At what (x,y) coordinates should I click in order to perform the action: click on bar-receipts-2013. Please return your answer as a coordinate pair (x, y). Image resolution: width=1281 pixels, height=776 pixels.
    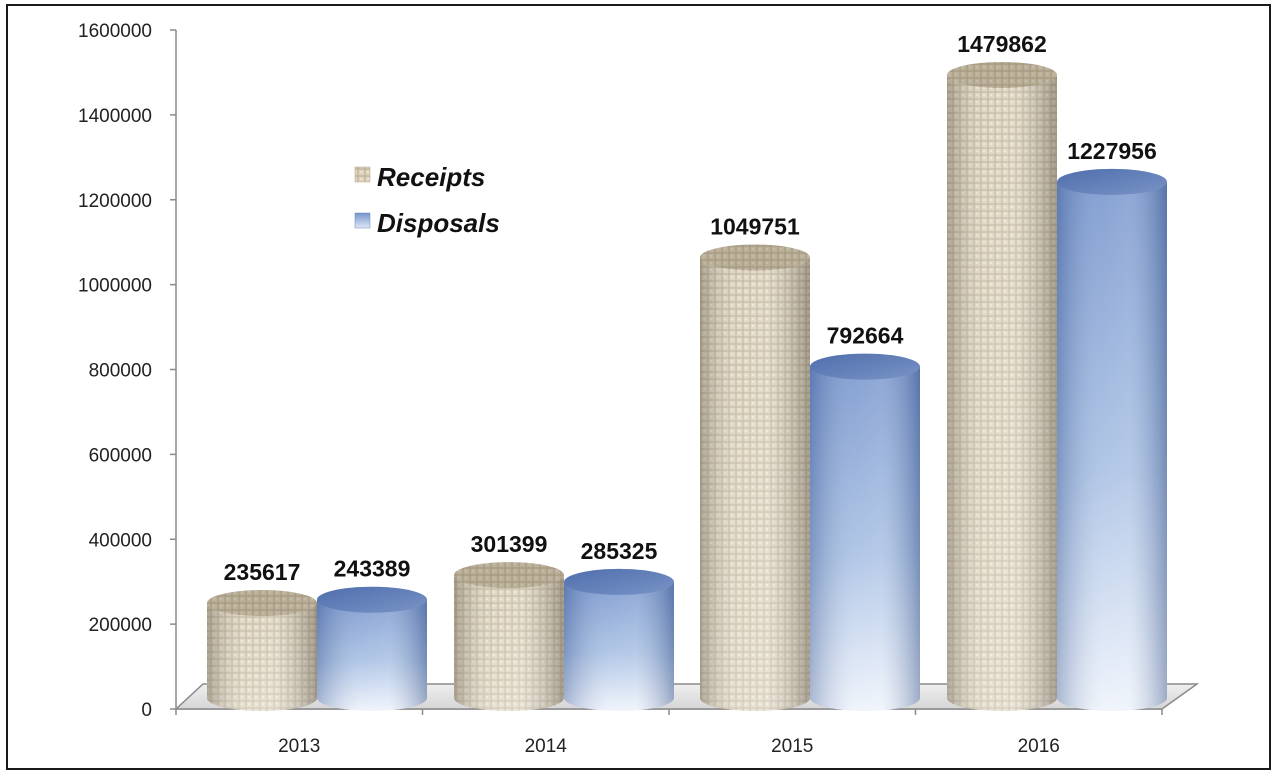
    Looking at the image, I should click on (262, 650).